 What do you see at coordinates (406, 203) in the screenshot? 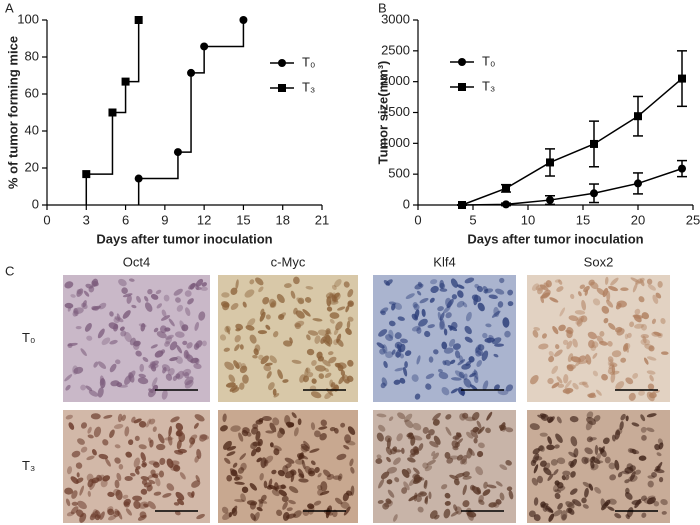
I see `y-tick-label: 0` at bounding box center [406, 203].